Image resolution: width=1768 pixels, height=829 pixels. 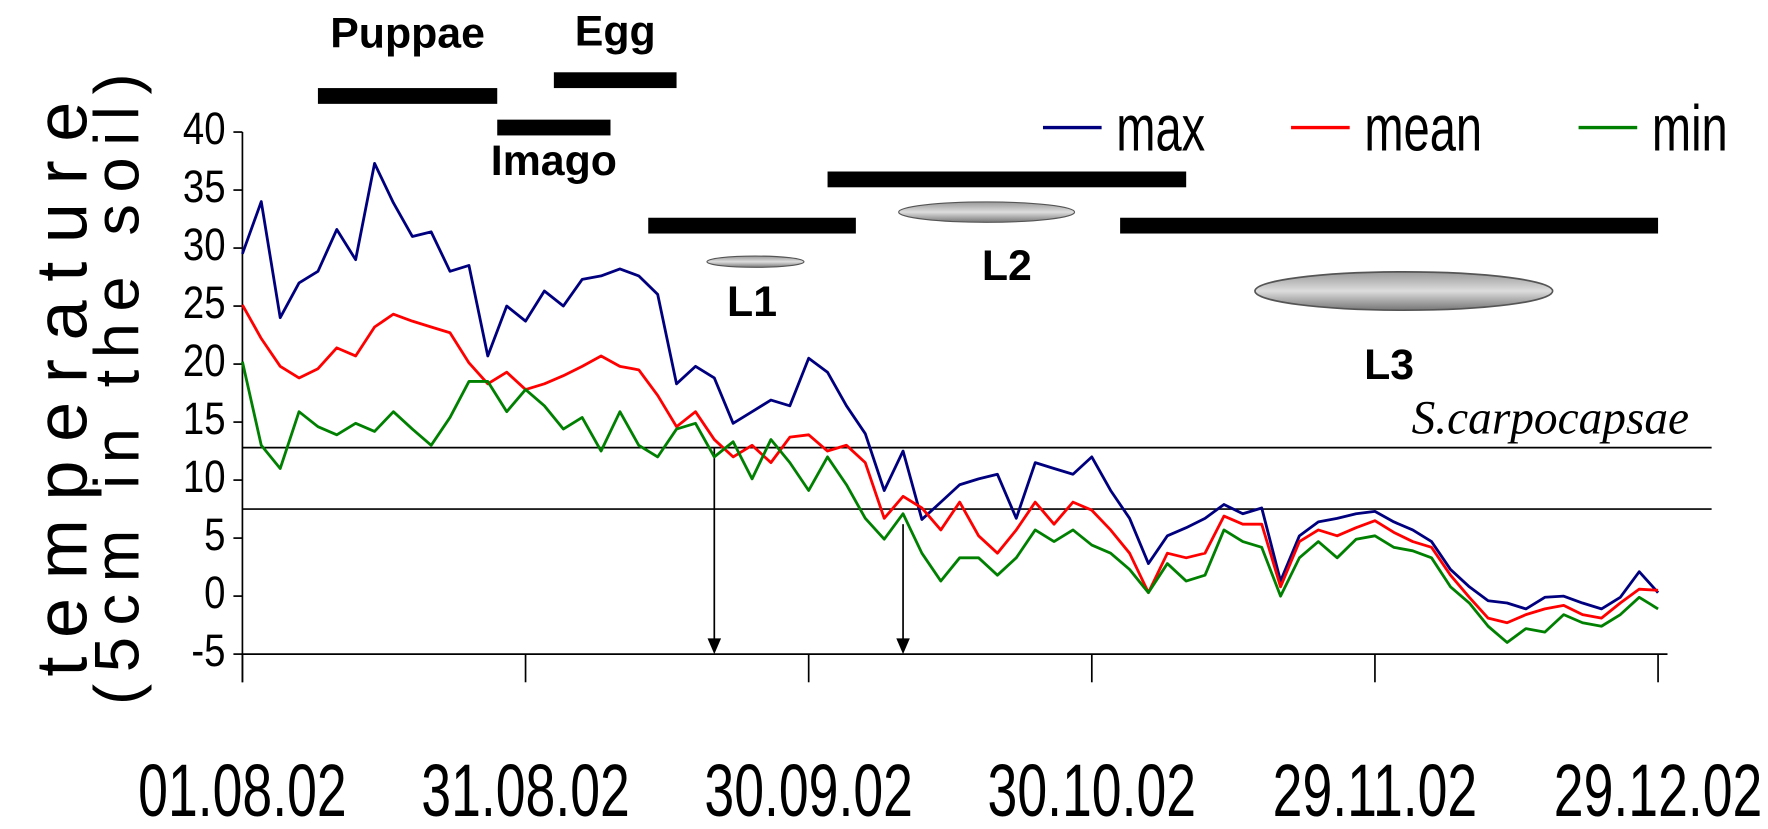 What do you see at coordinates (204, 186) in the screenshot?
I see `y-tick-label: 35` at bounding box center [204, 186].